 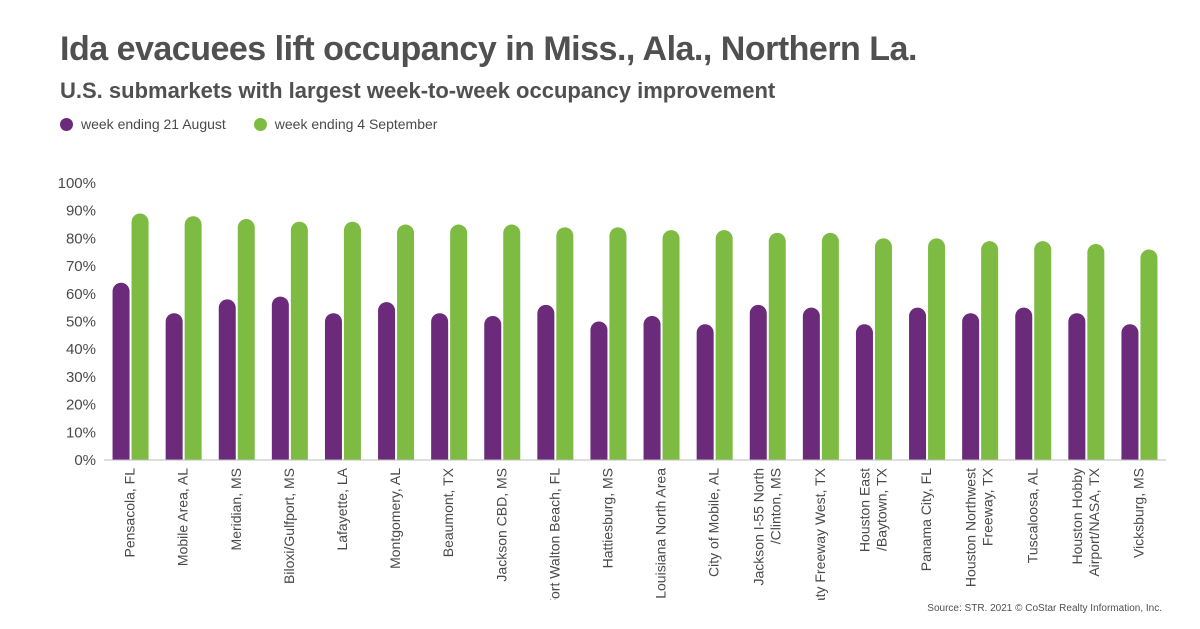 What do you see at coordinates (918, 383) in the screenshot?
I see `bar-aug21-panama-city-fl` at bounding box center [918, 383].